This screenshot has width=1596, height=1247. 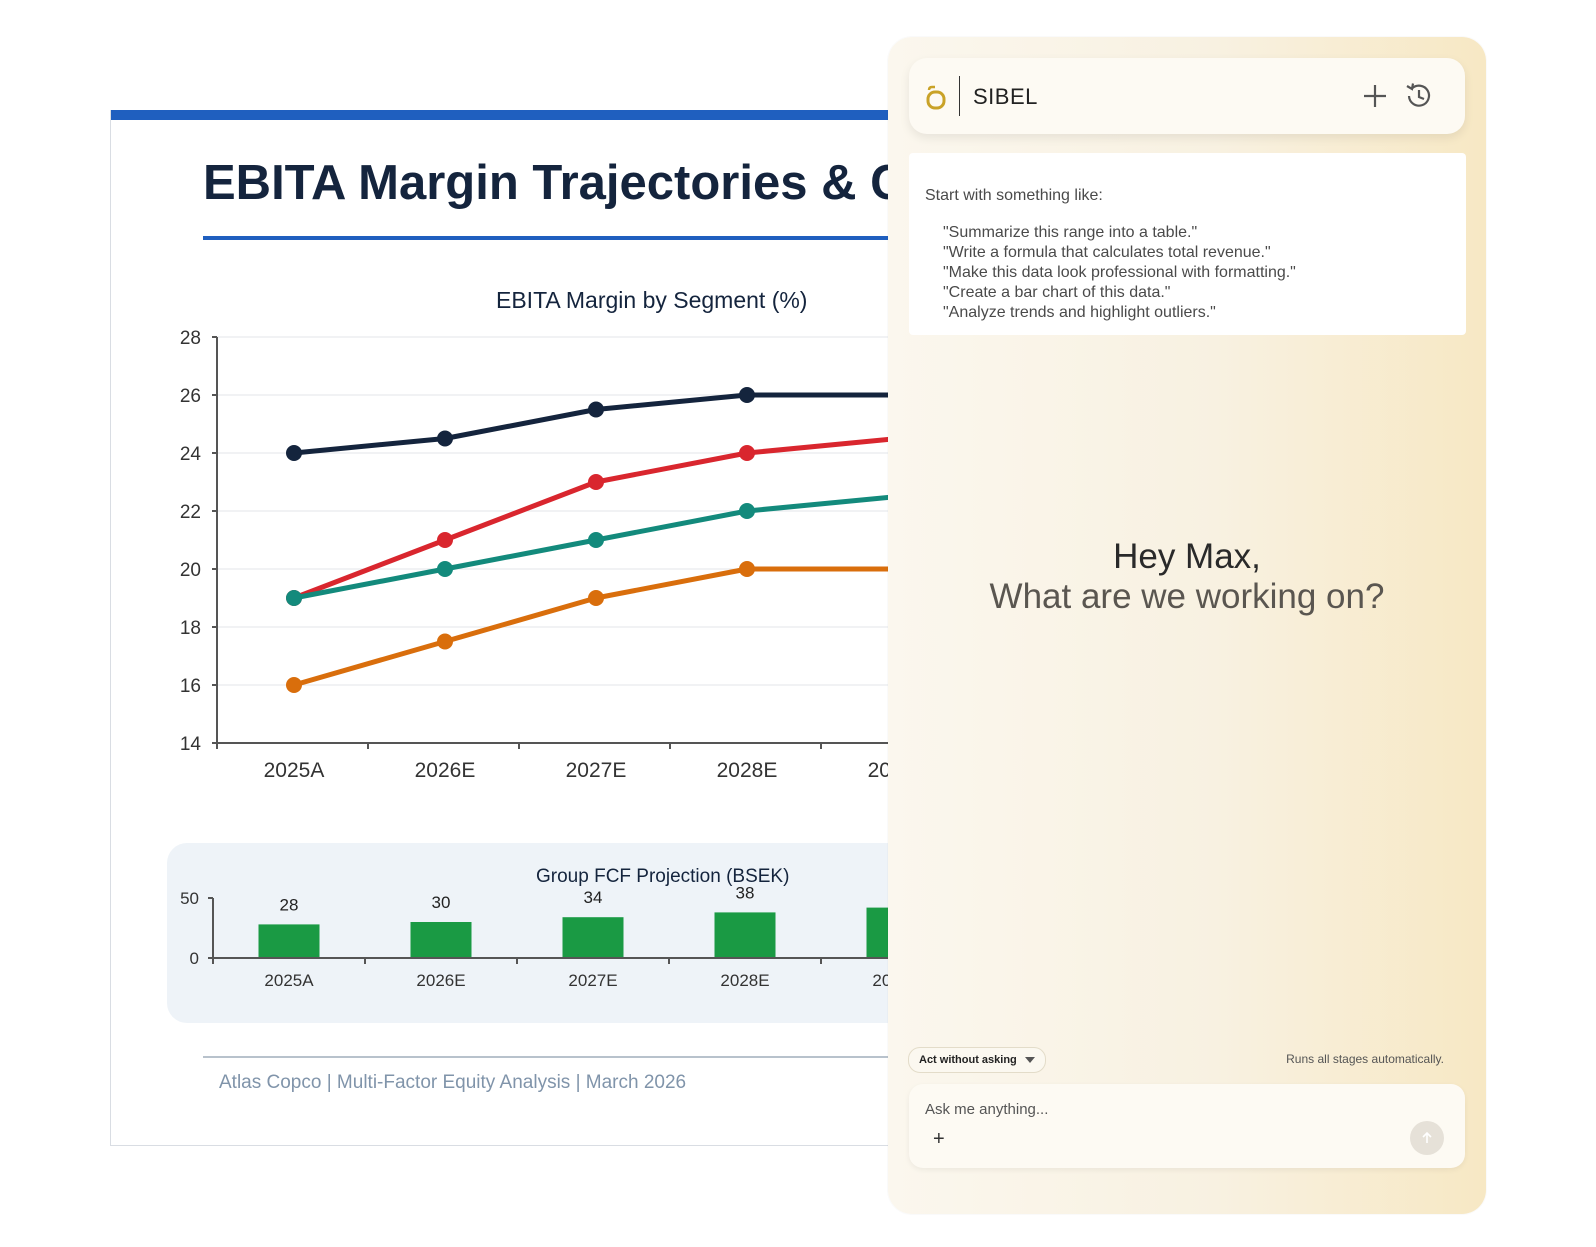 What do you see at coordinates (968, 1060) in the screenshot?
I see `mode-label: Act without asking` at bounding box center [968, 1060].